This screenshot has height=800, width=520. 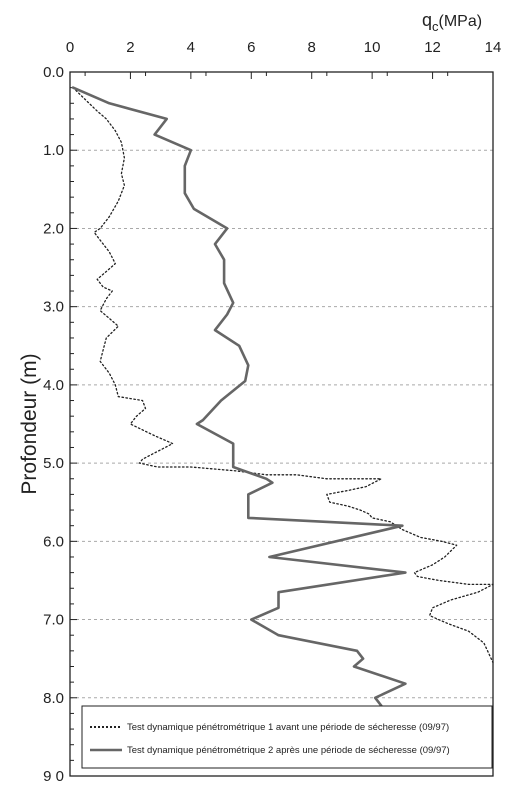 What do you see at coordinates (60, 424) in the screenshot?
I see `y-axis-ticks: 0.0 1.0 2.0 3.0 4.0 5.0 6.0 7.0 8.0 9 0` at bounding box center [60, 424].